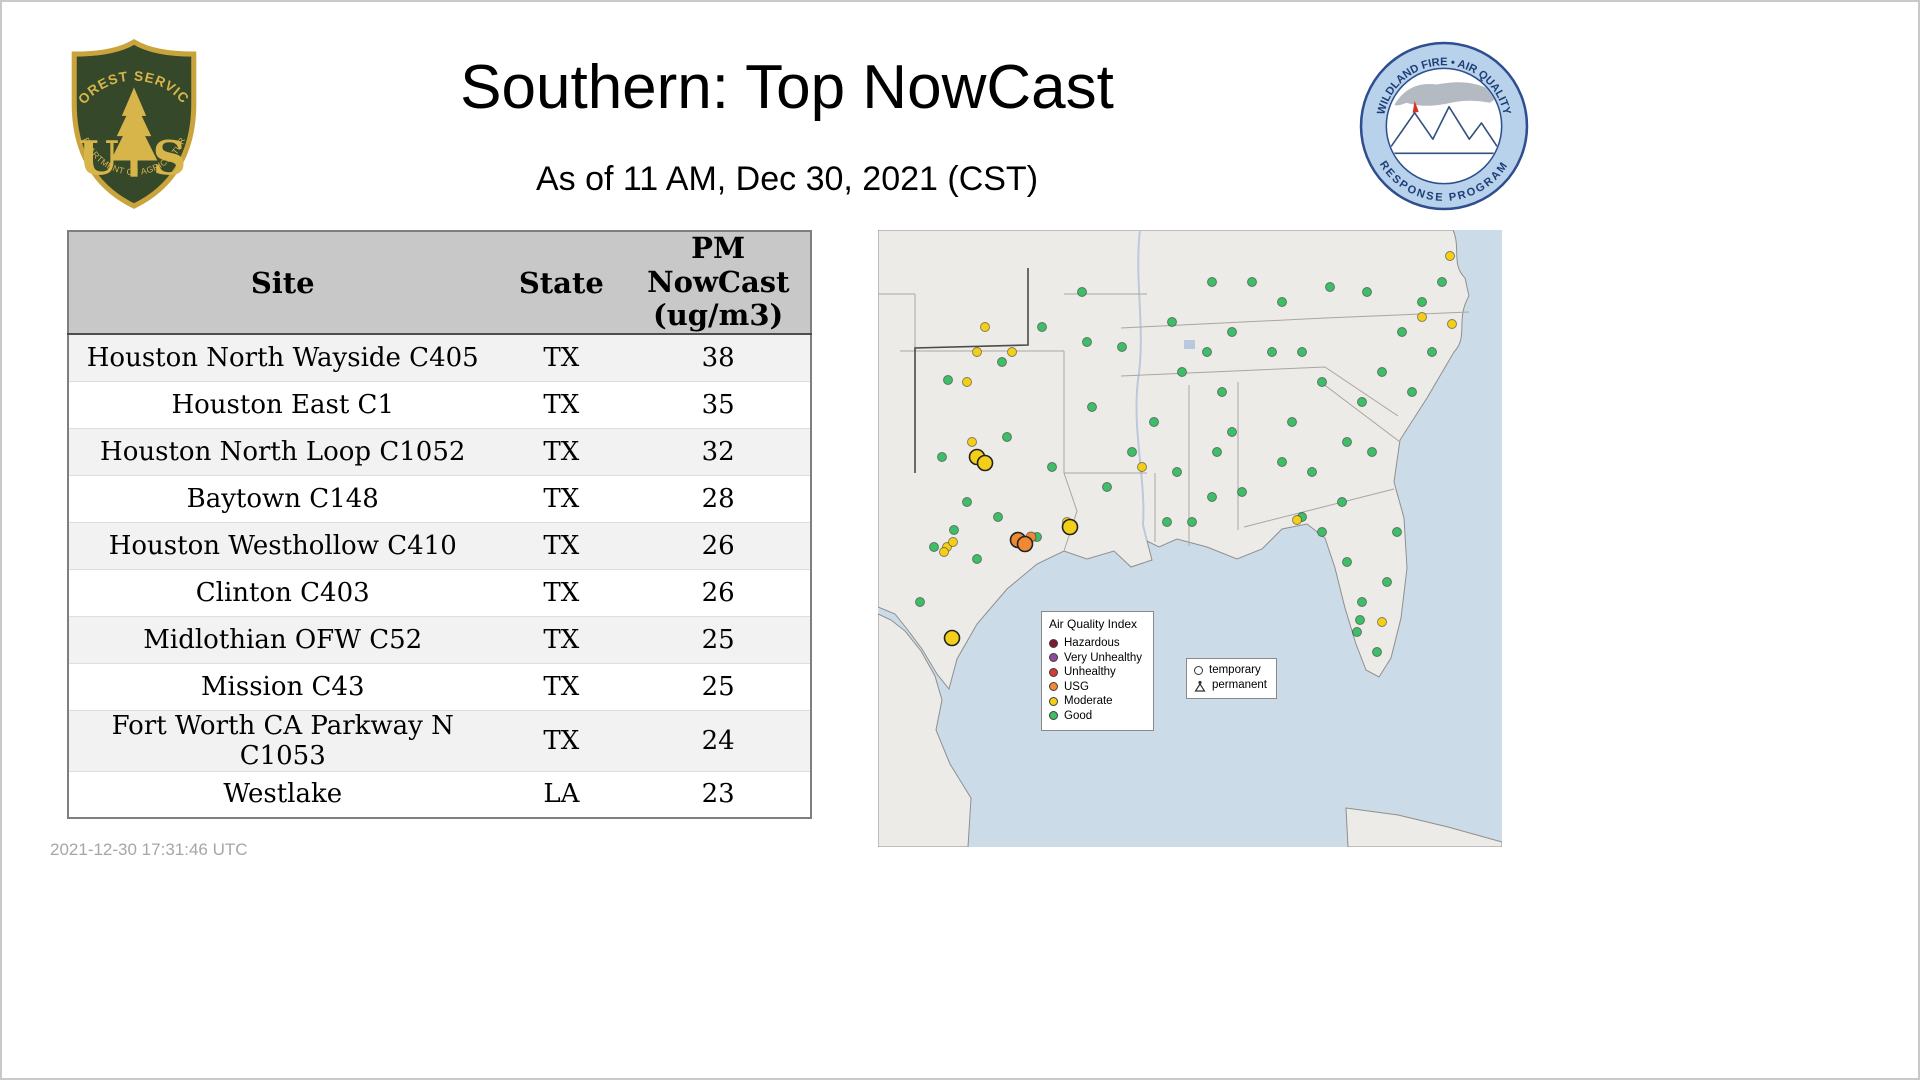 Image resolution: width=1920 pixels, height=1080 pixels. What do you see at coordinates (925, 730) in the screenshot?
I see `map-land-mexico` at bounding box center [925, 730].